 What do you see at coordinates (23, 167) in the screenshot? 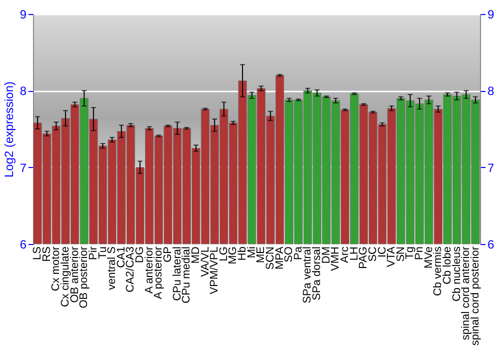
I see `y-tick-label: 7` at bounding box center [23, 167].